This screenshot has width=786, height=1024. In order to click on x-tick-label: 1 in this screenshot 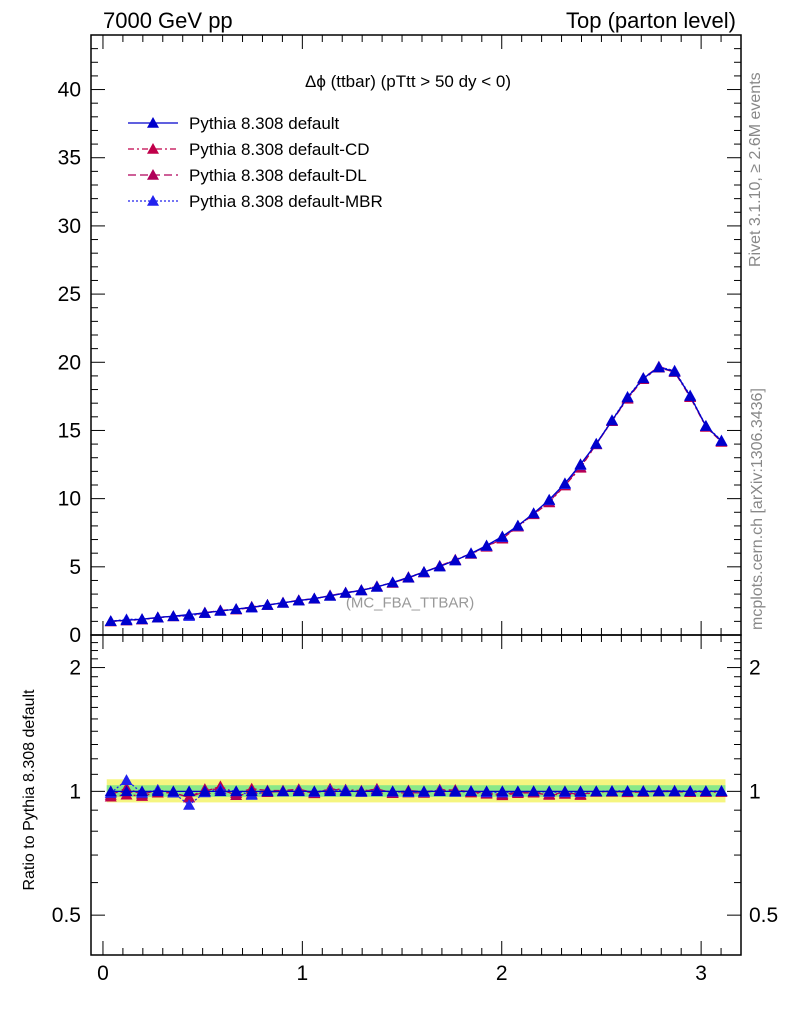, I will do `click(303, 973)`.